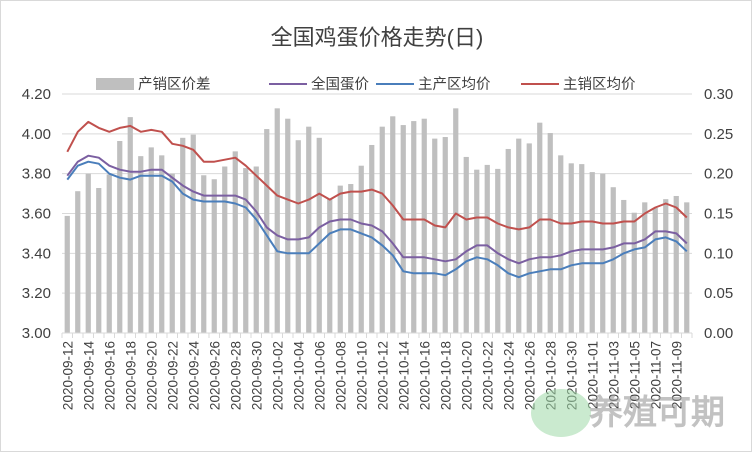 The width and height of the screenshot is (752, 453). What do you see at coordinates (214, 375) in the screenshot?
I see `x-tick-label: 2020-09-26` at bounding box center [214, 375].